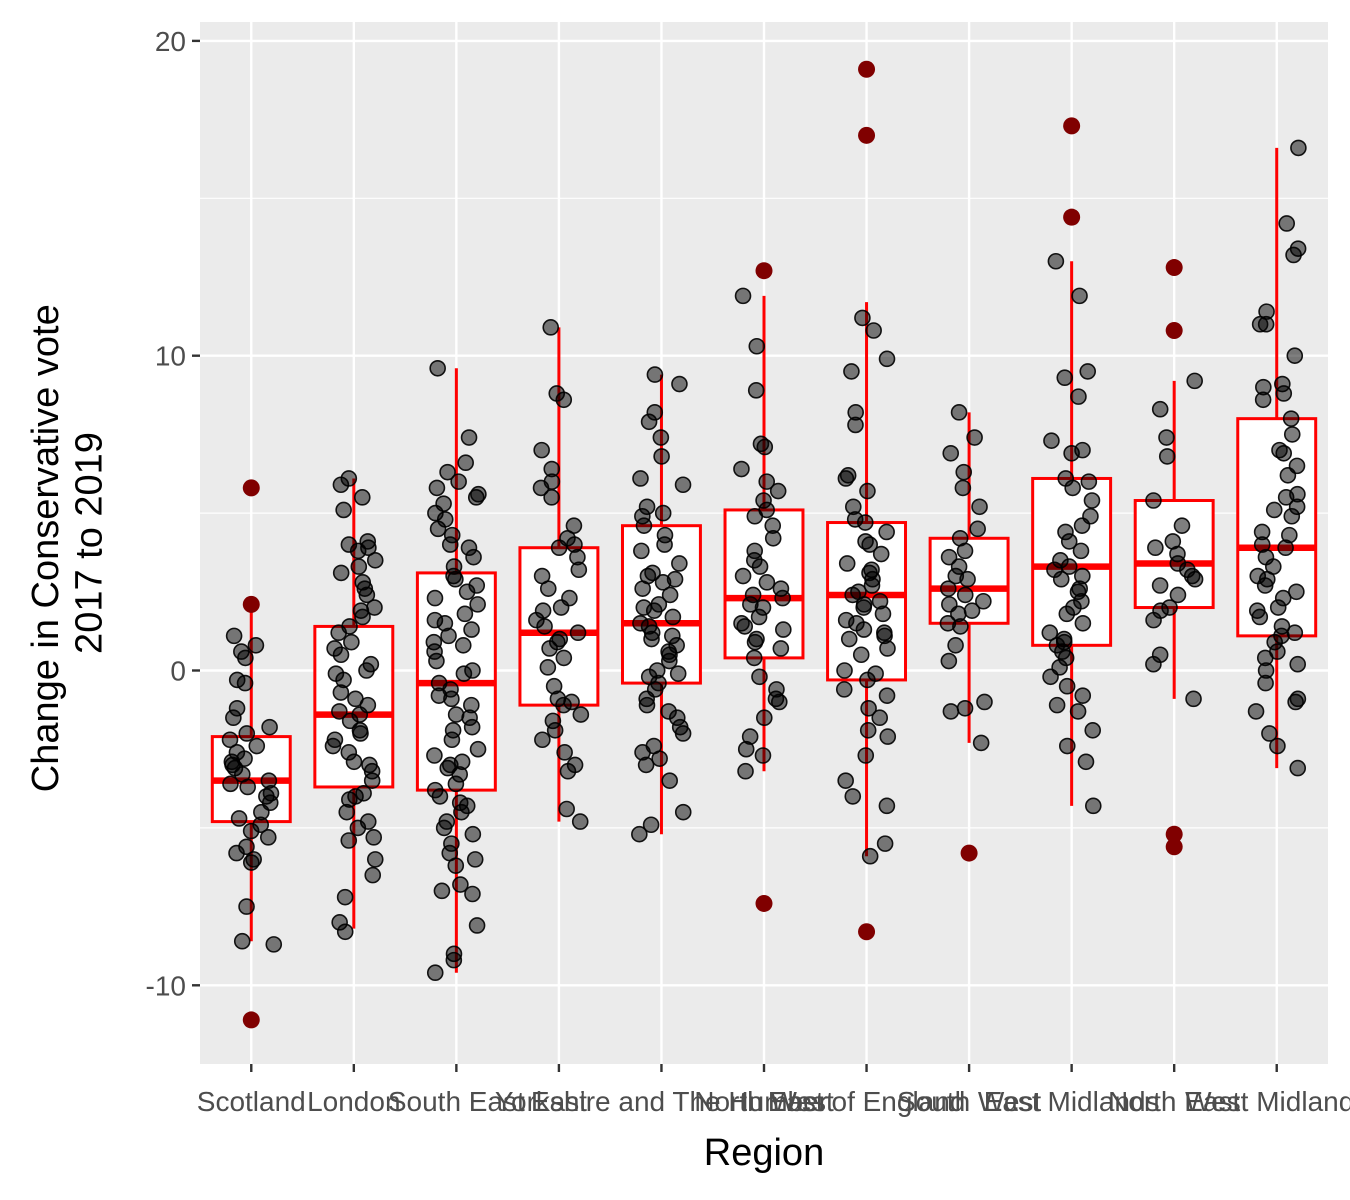 This screenshot has width=1350, height=1200. Describe the element at coordinates (178, 670) in the screenshot. I see `y-tick-label: 0` at that location.